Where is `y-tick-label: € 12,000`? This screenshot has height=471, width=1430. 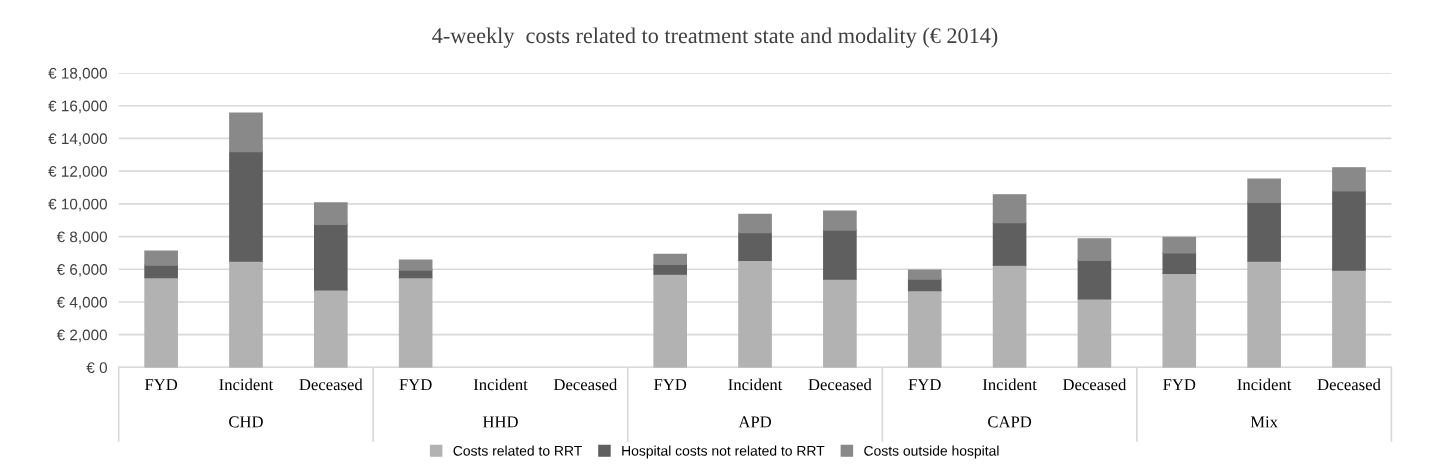 y-tick-label: € 12,000 is located at coordinates (77, 172).